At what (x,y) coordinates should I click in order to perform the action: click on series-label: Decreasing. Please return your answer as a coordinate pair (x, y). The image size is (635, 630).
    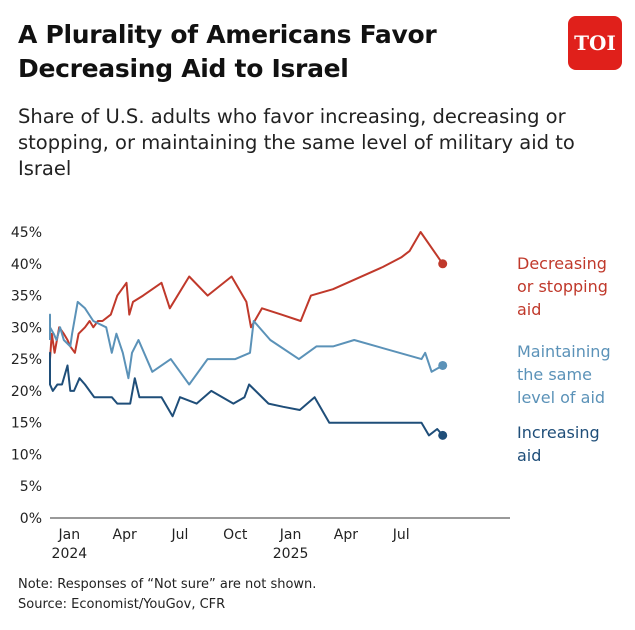
    Looking at the image, I should click on (562, 263).